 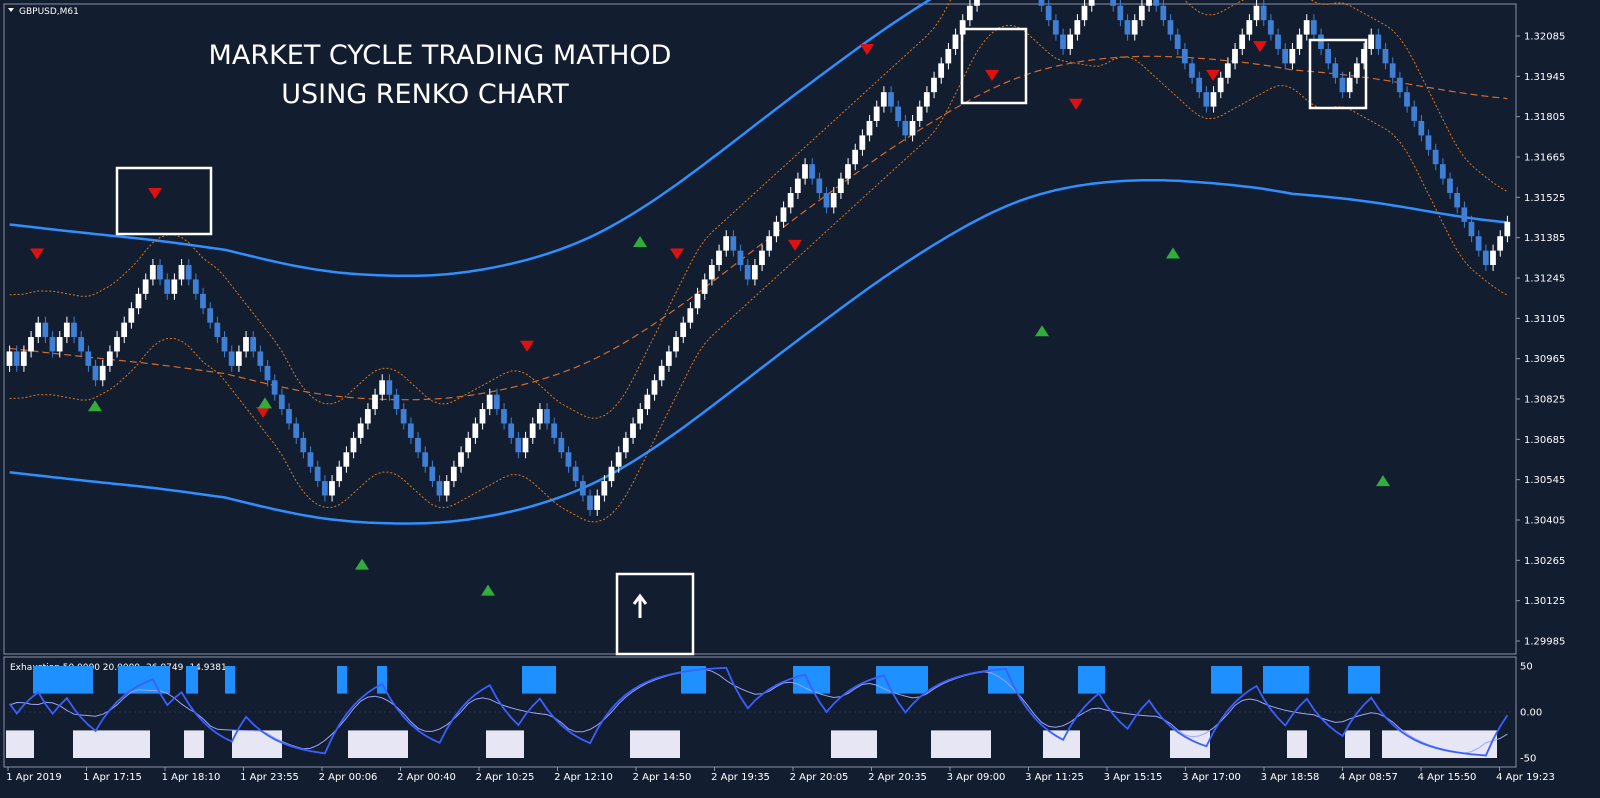 What do you see at coordinates (1544, 642) in the screenshot?
I see `y-tick-label: 1.29985` at bounding box center [1544, 642].